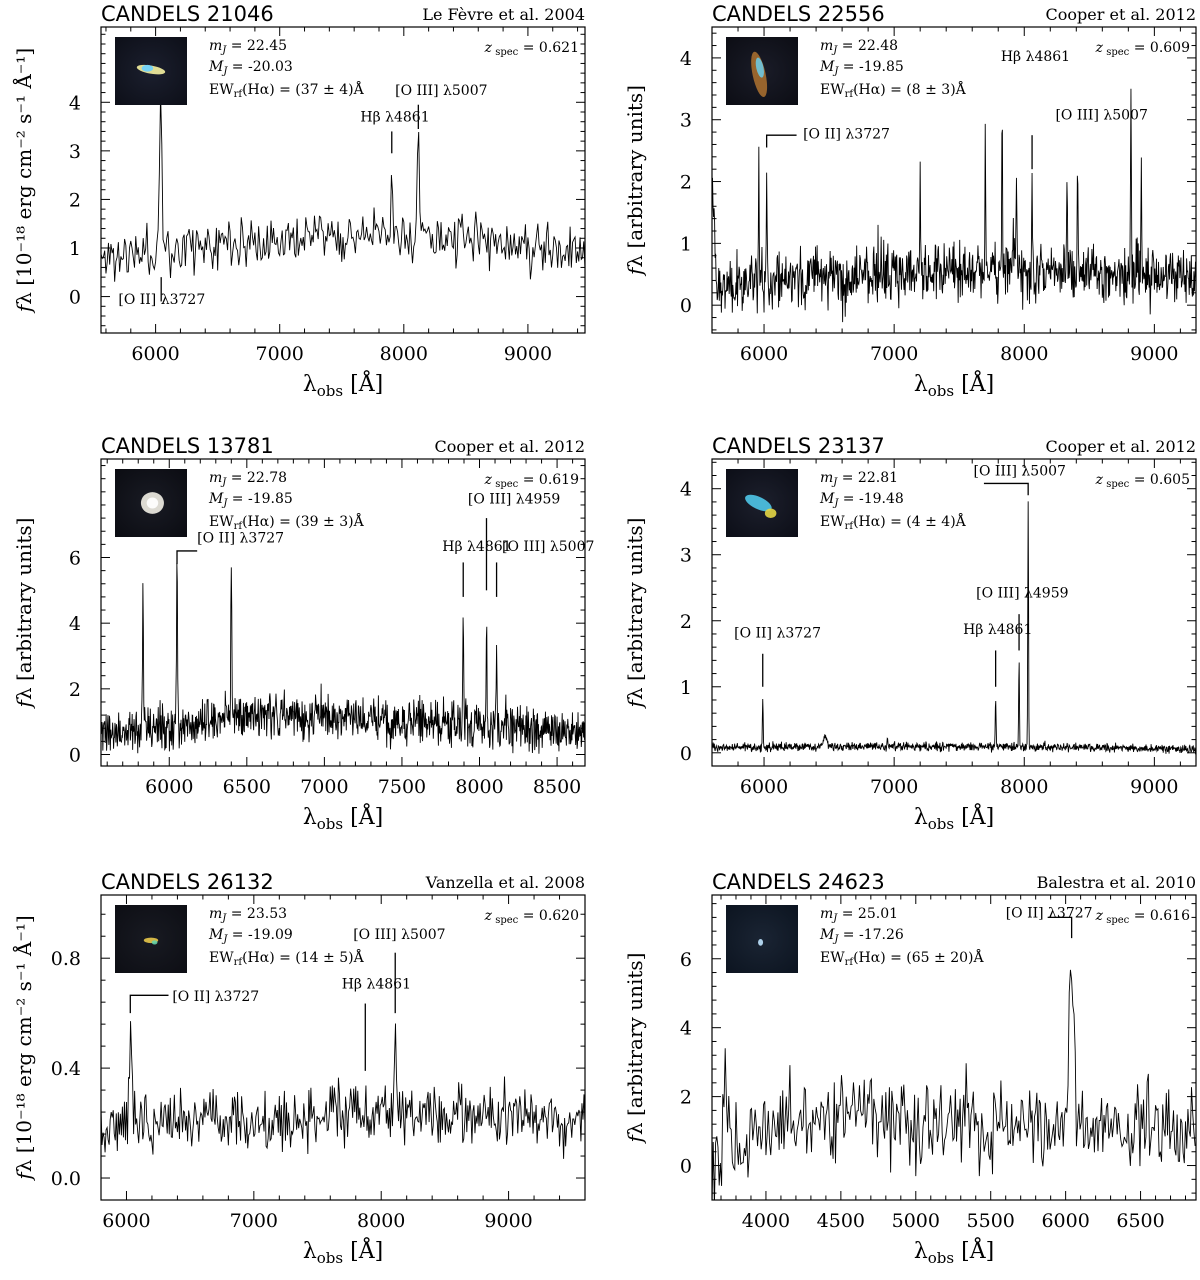 The width and height of the screenshot is (1200, 1280). Describe the element at coordinates (893, 90) in the screenshot. I see `stat-text: EWrf(Hα) = (8 ± 3)Å` at that location.